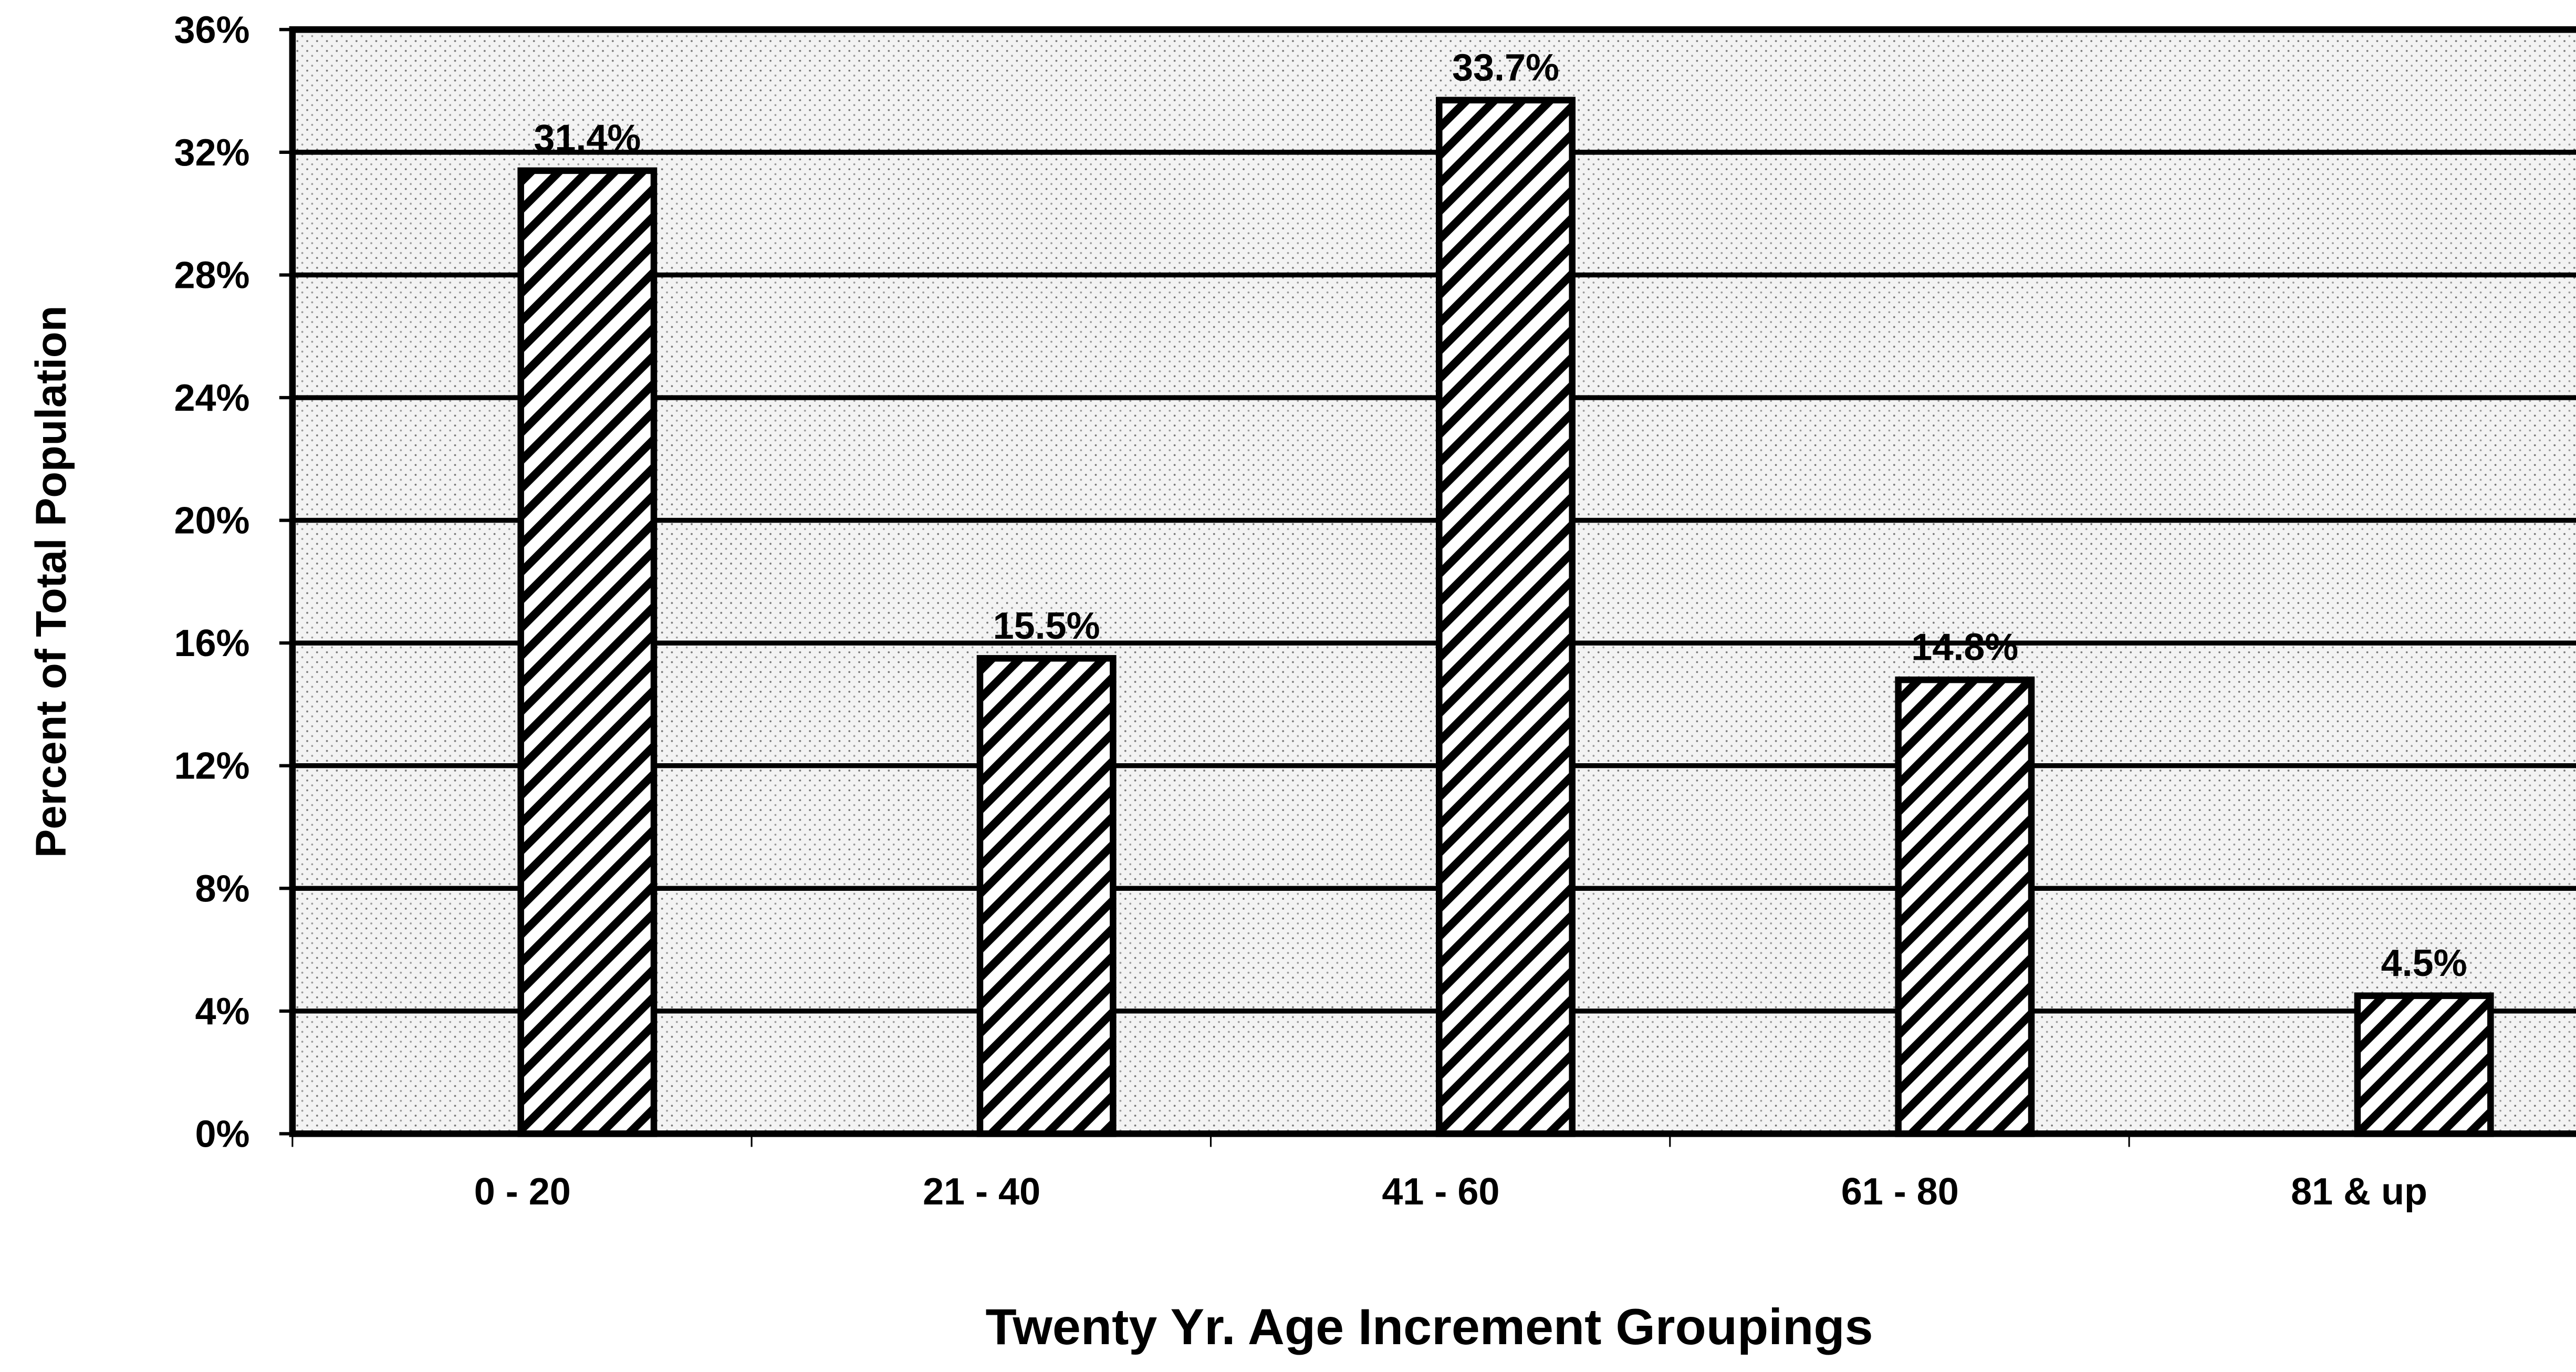  What do you see at coordinates (1964, 648) in the screenshot?
I see `data-label: 14.8%` at bounding box center [1964, 648].